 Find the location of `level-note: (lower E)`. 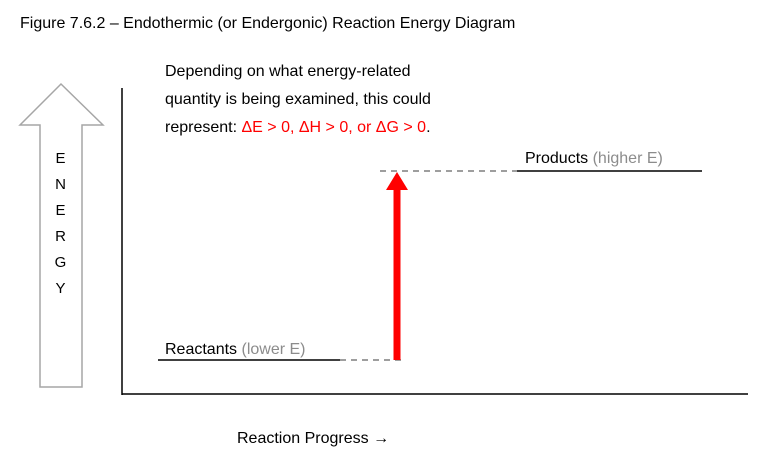

level-note: (lower E) is located at coordinates (274, 349).